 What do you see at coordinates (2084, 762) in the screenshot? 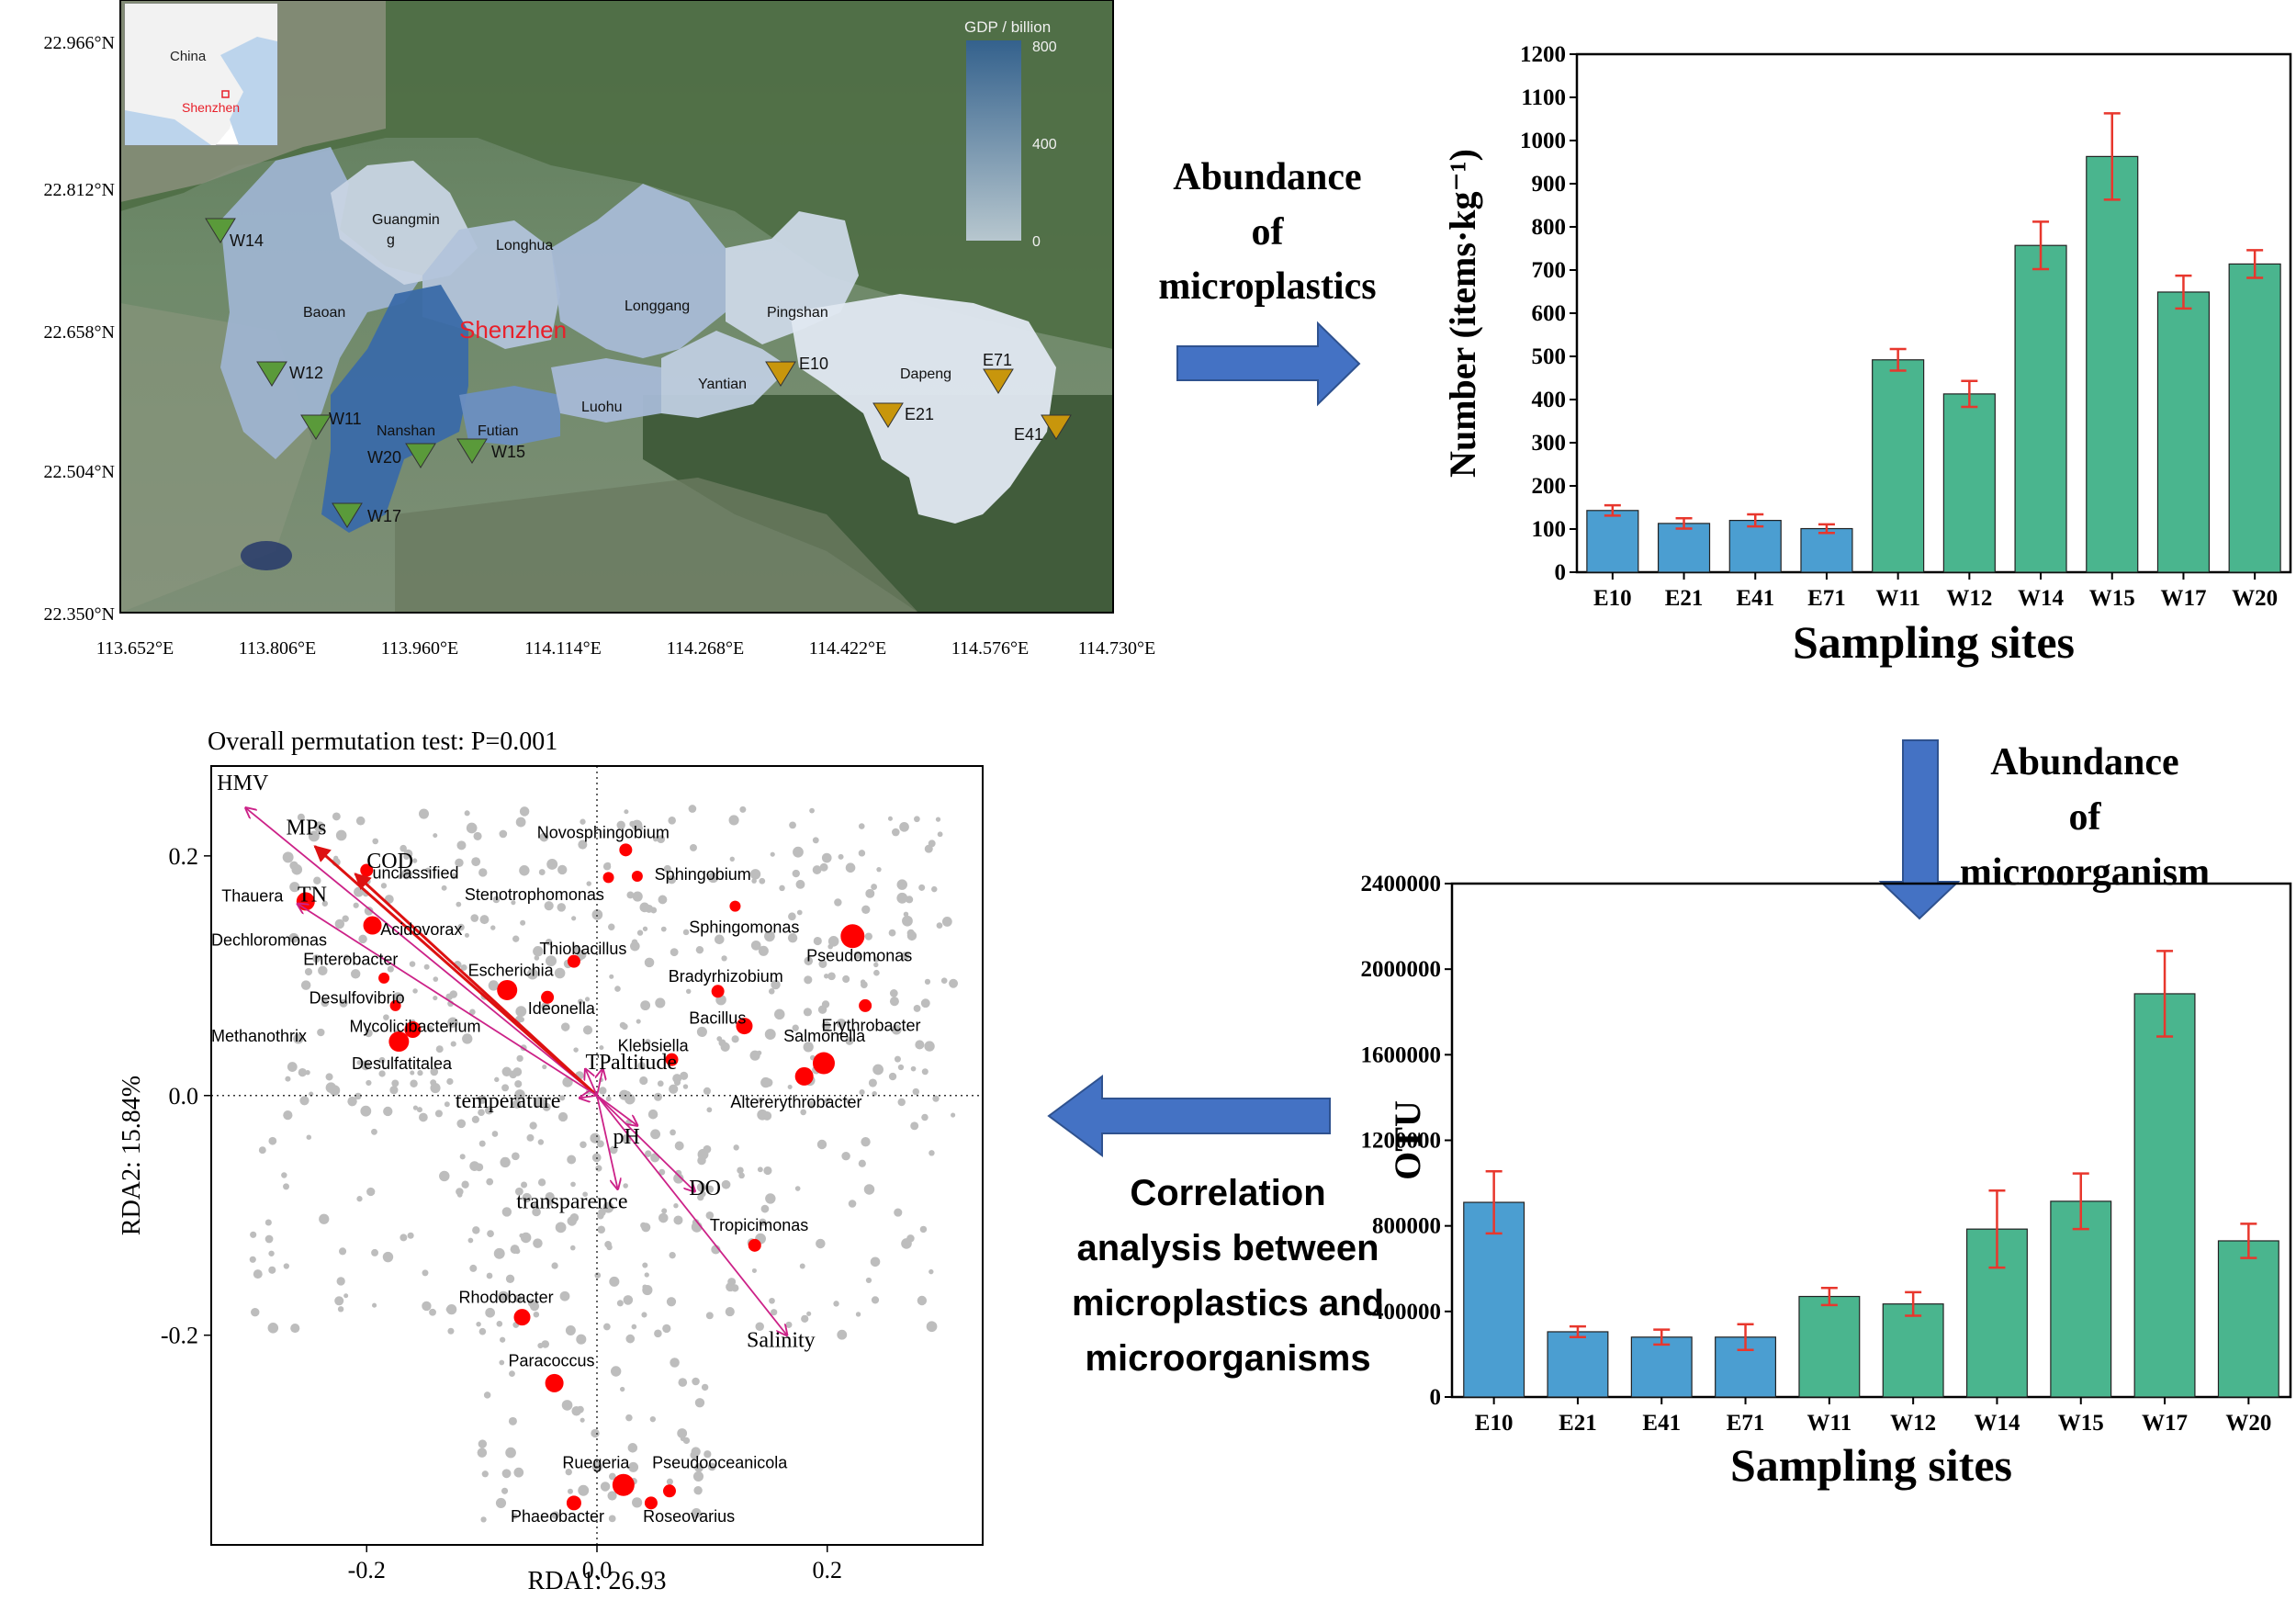
I see `label-abundance-mo-line1: Abundance` at bounding box center [2084, 762].